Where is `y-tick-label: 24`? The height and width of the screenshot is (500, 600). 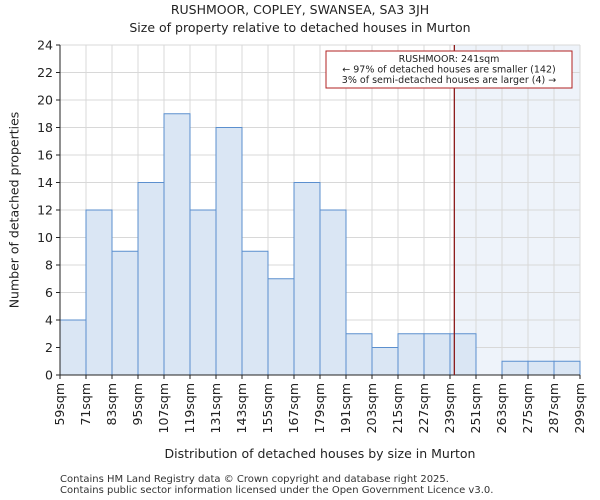 y-tick-label: 24 is located at coordinates (45, 45).